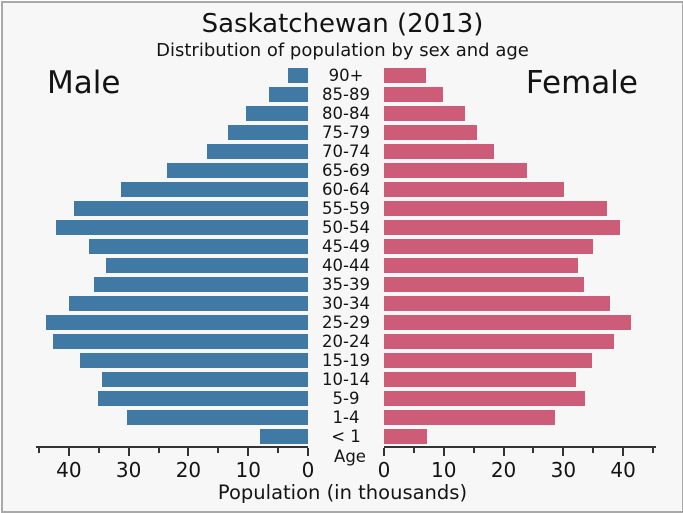 The height and width of the screenshot is (513, 683). Describe the element at coordinates (342, 24) in the screenshot. I see `chart-title: Saskatchewan (2013)` at that location.